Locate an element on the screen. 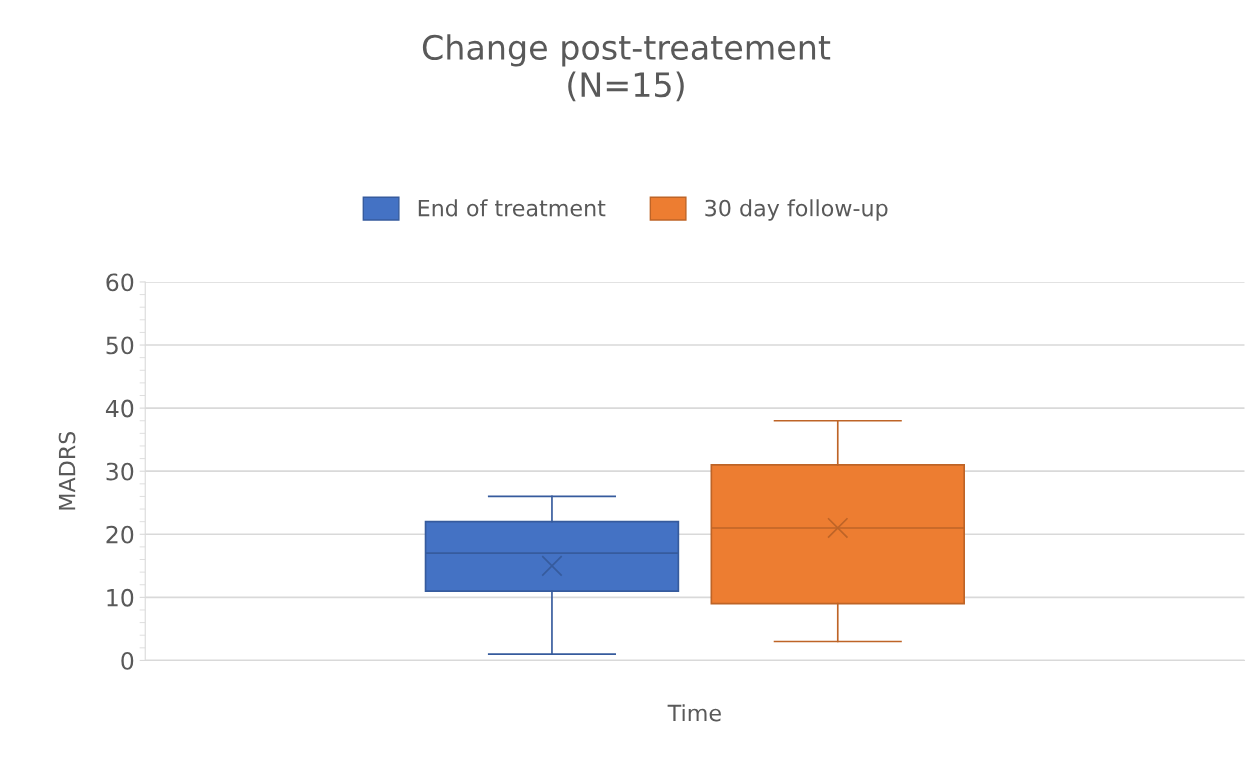 The width and height of the screenshot is (1252, 760). legend-label: End of treatment is located at coordinates (512, 208).